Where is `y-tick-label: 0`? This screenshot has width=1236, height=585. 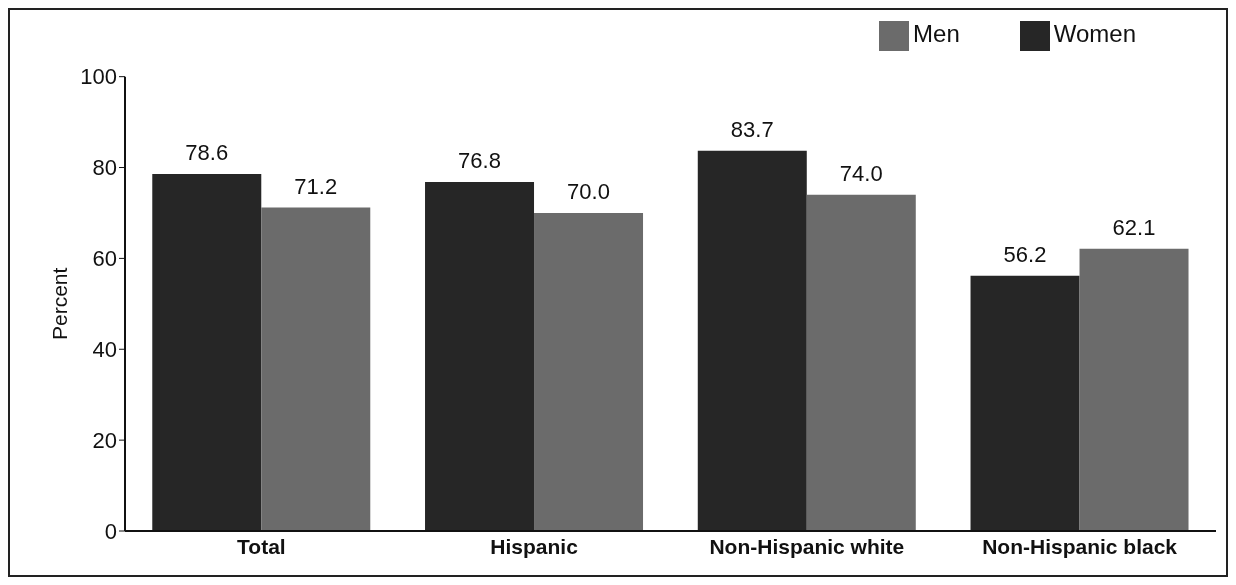 y-tick-label: 0 is located at coordinates (110, 531).